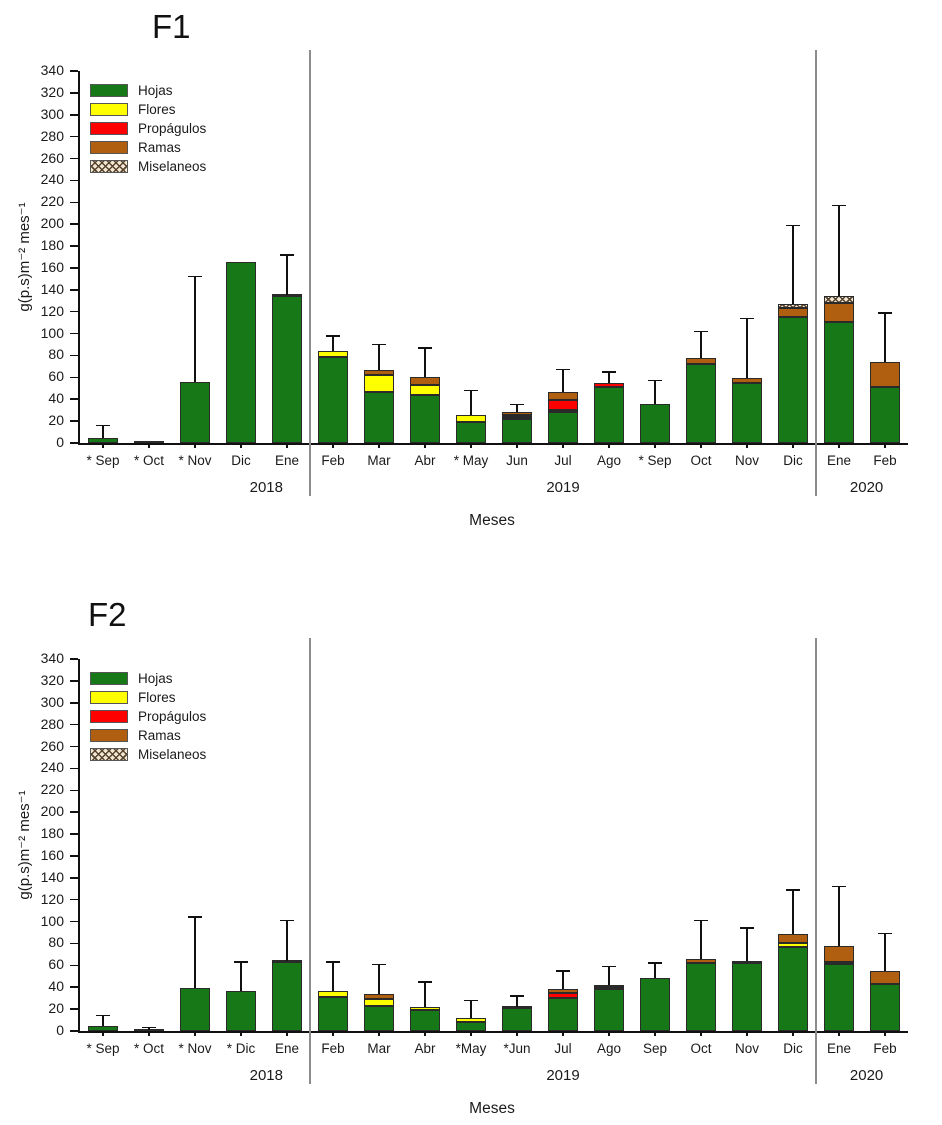 This screenshot has height=1125, width=942. Describe the element at coordinates (471, 460) in the screenshot. I see `x-tick-label: * May` at that location.